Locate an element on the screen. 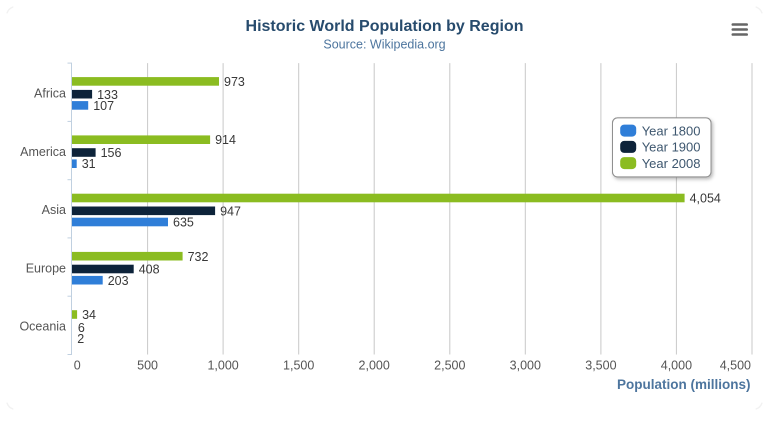  svg-text: 156 is located at coordinates (111, 153).